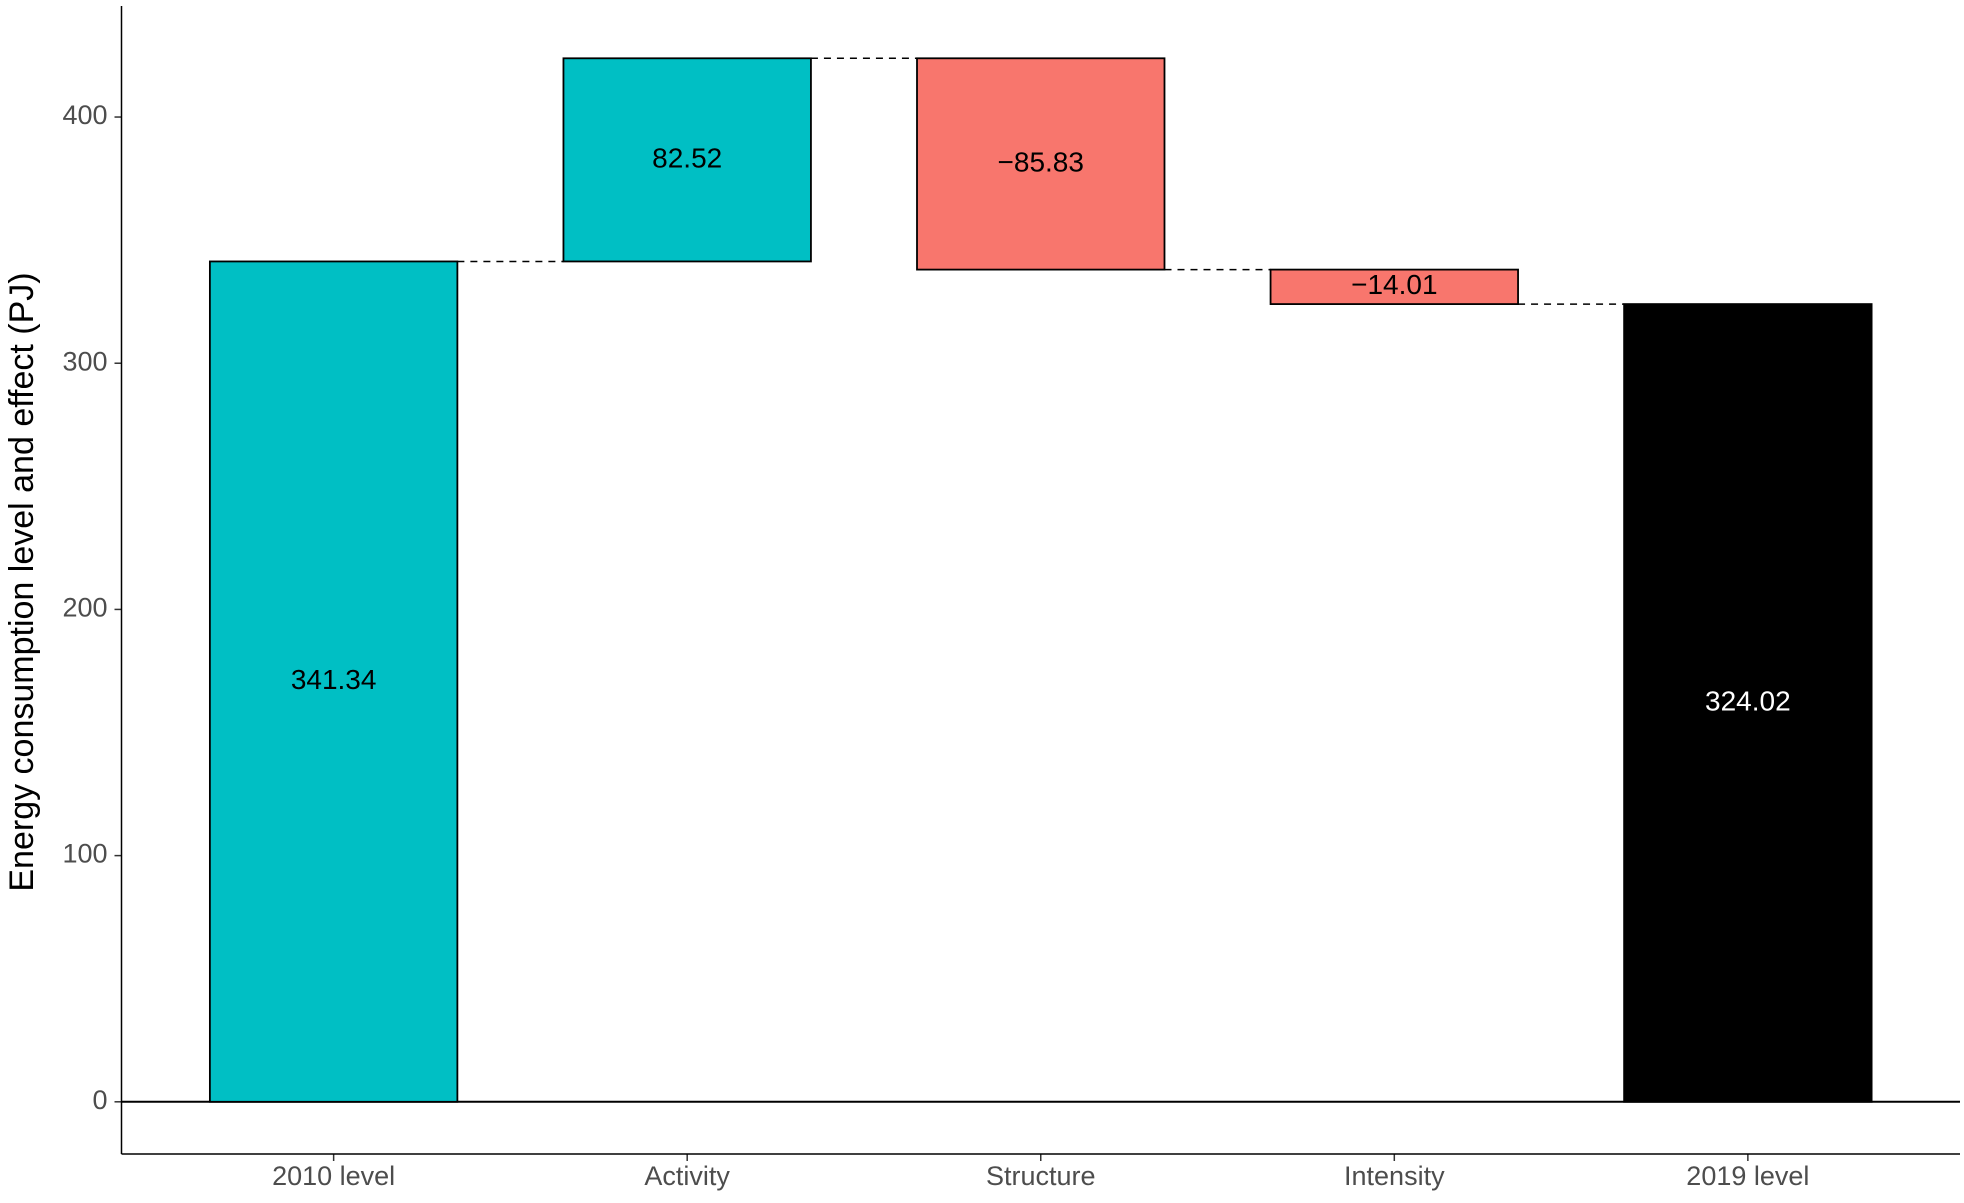 The width and height of the screenshot is (1964, 1203). What do you see at coordinates (99, 1100) in the screenshot?
I see `y-tick-label: 0` at bounding box center [99, 1100].